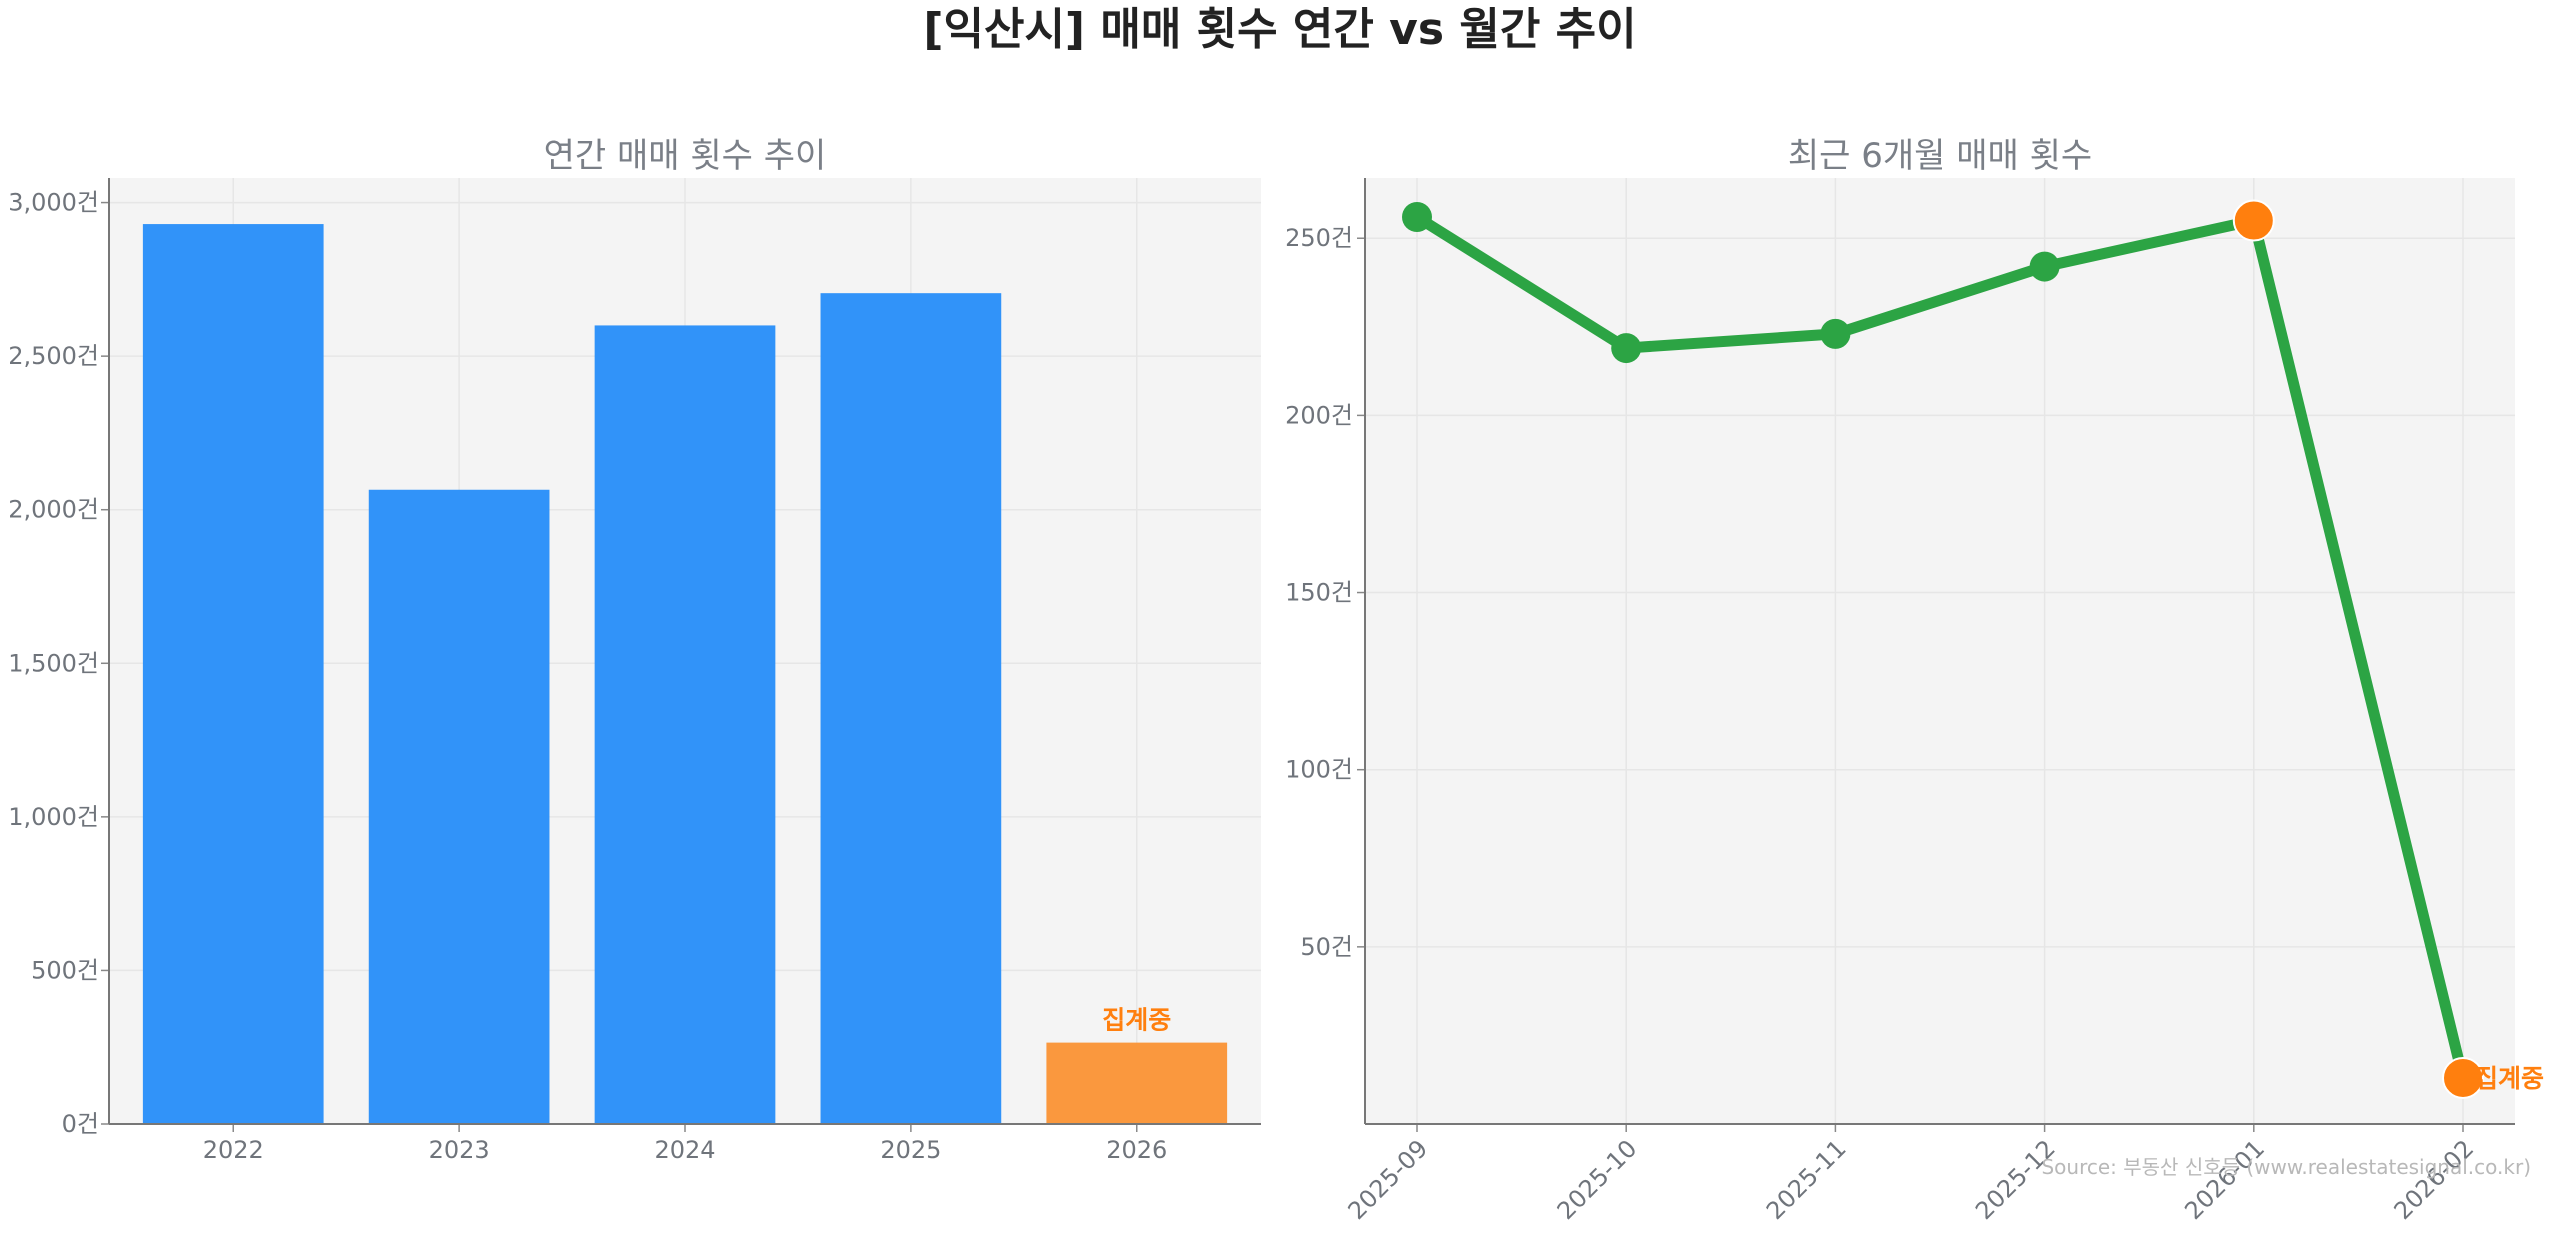 The width and height of the screenshot is (2560, 1234). I want to click on y-tick-label: 1,500건, so click(53, 663).